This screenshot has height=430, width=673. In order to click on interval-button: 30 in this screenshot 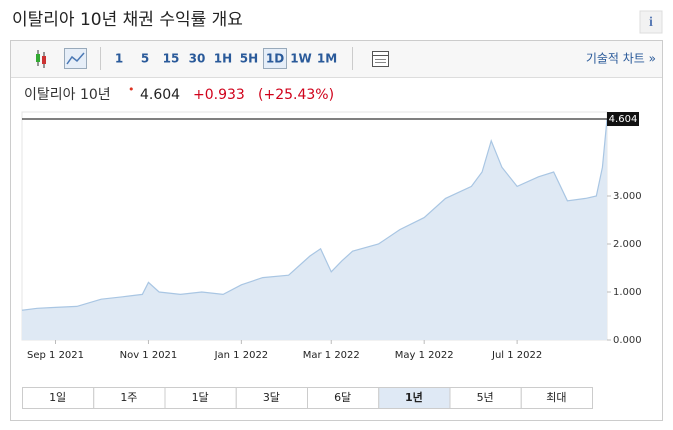, I will do `click(197, 59)`.